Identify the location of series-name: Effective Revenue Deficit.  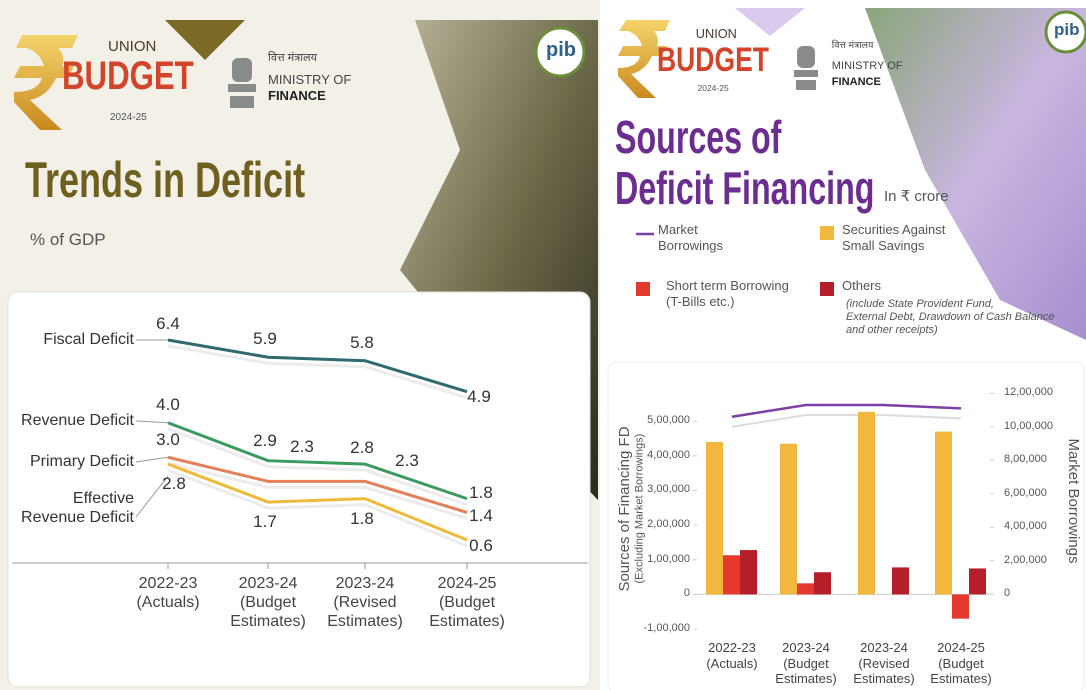
(77, 508).